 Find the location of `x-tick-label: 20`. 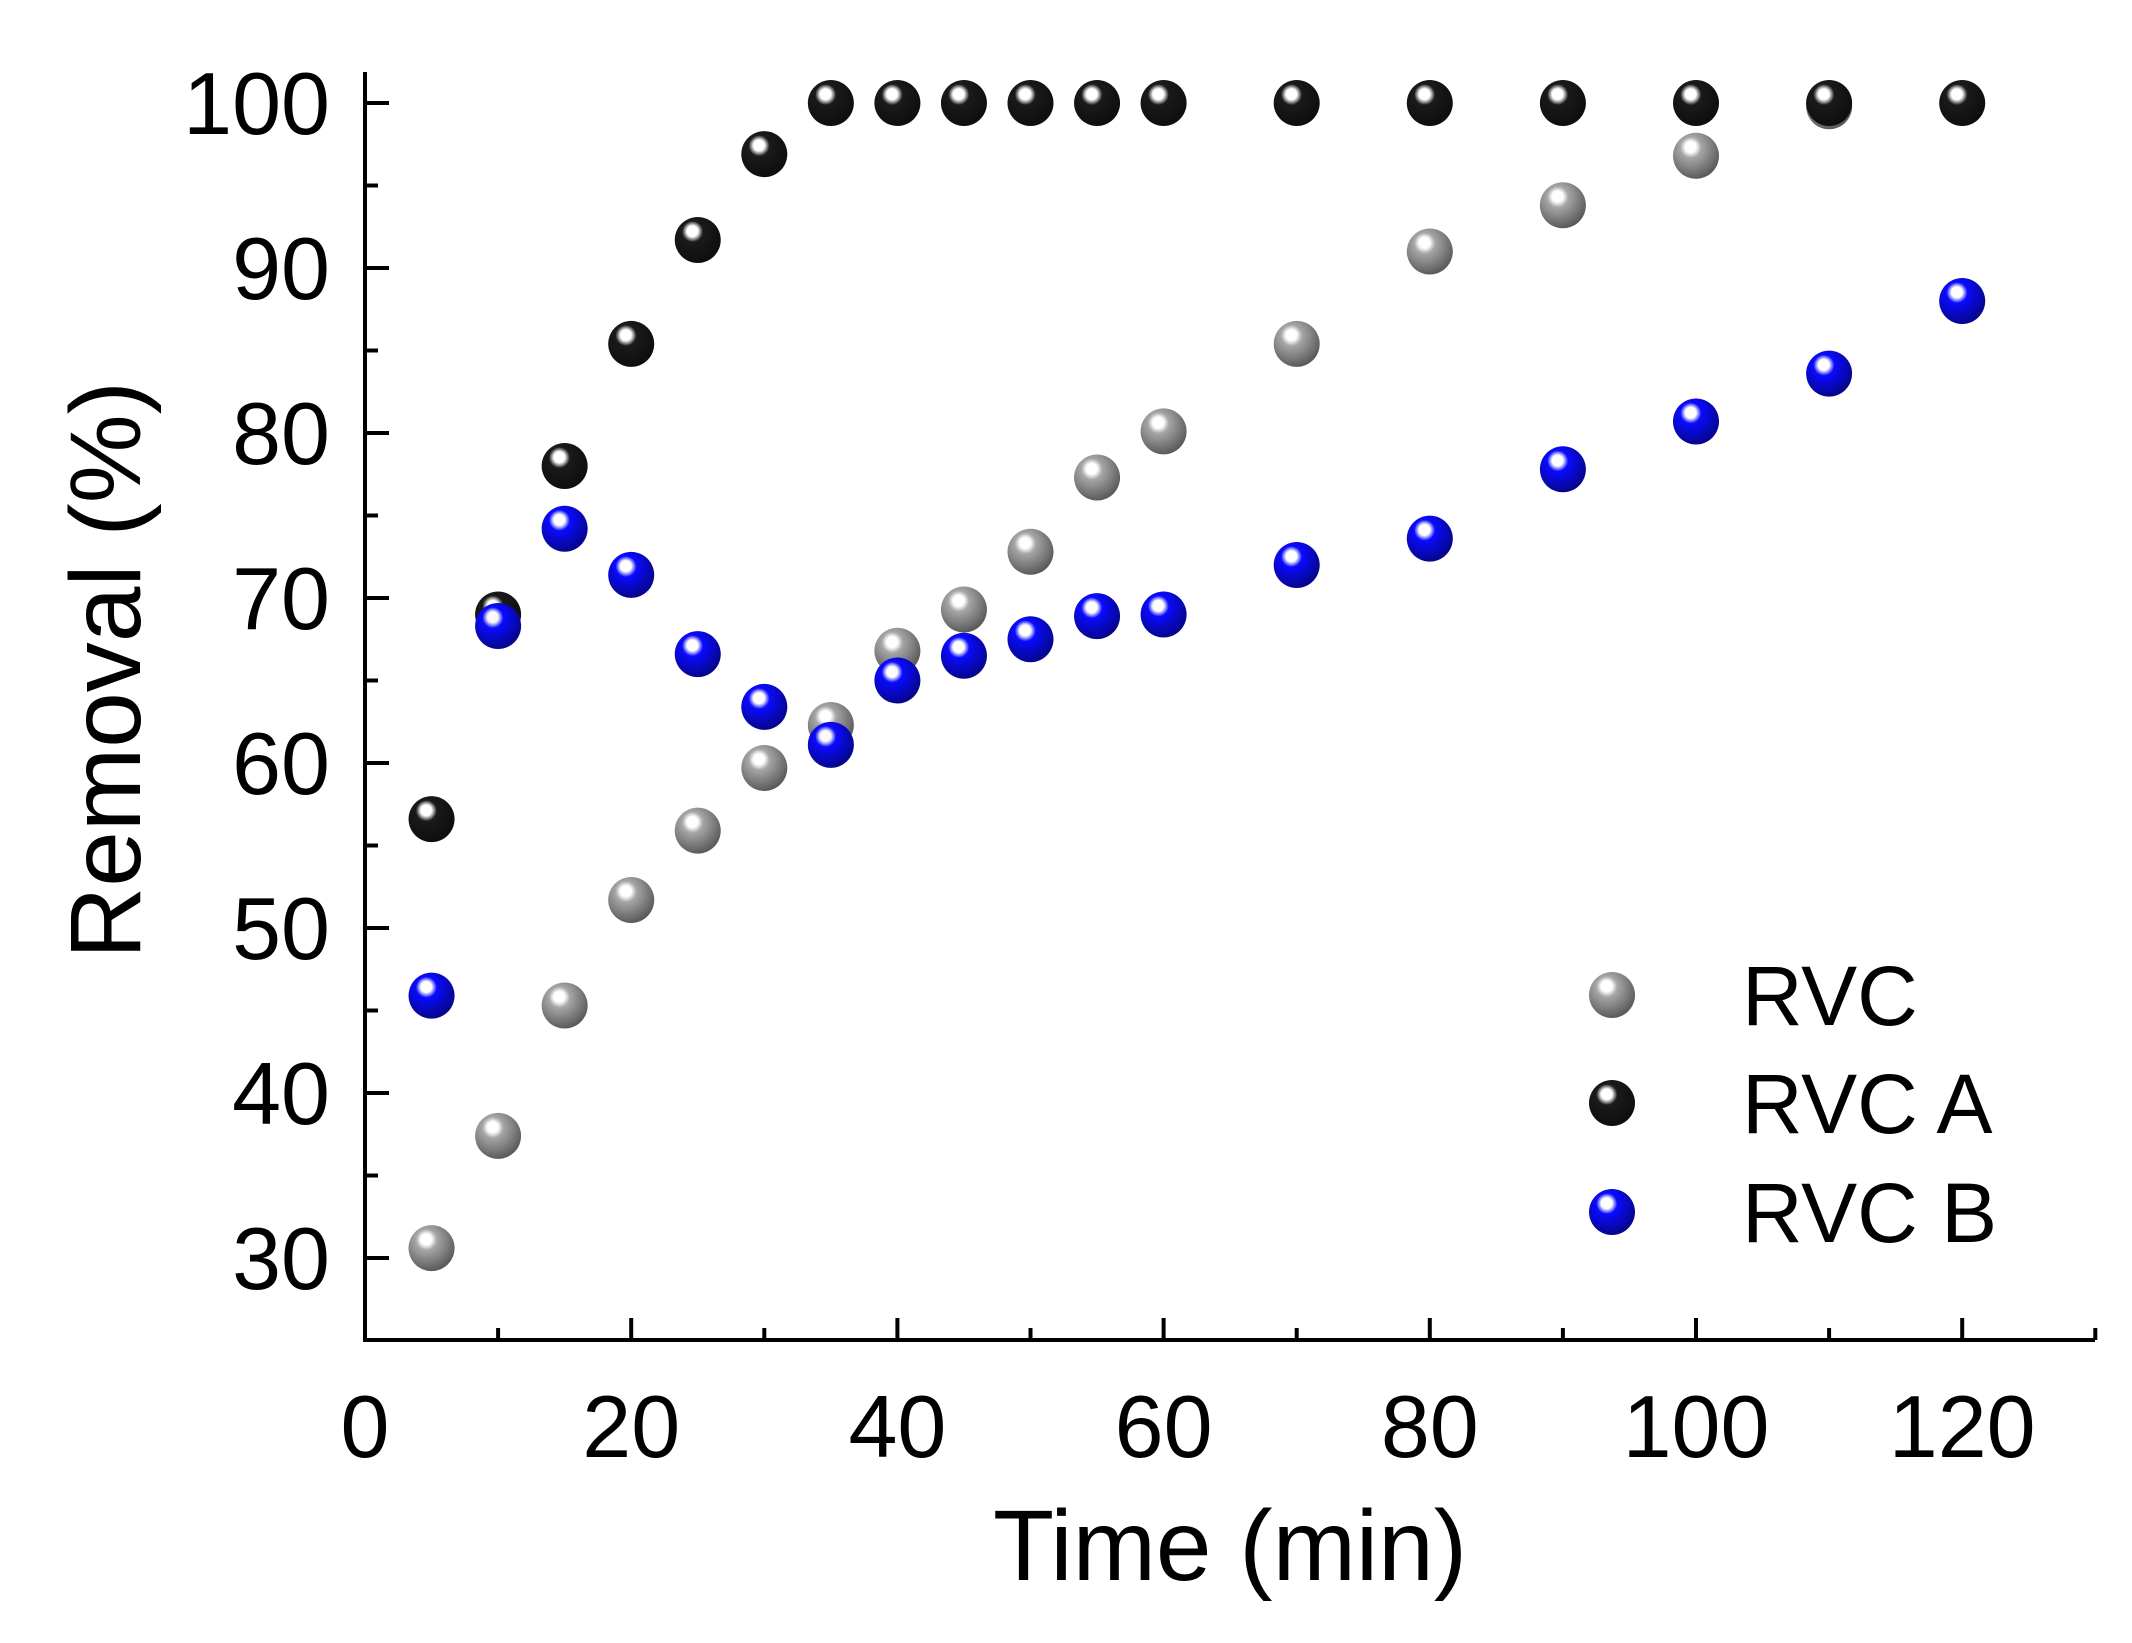

x-tick-label: 20 is located at coordinates (631, 1426).